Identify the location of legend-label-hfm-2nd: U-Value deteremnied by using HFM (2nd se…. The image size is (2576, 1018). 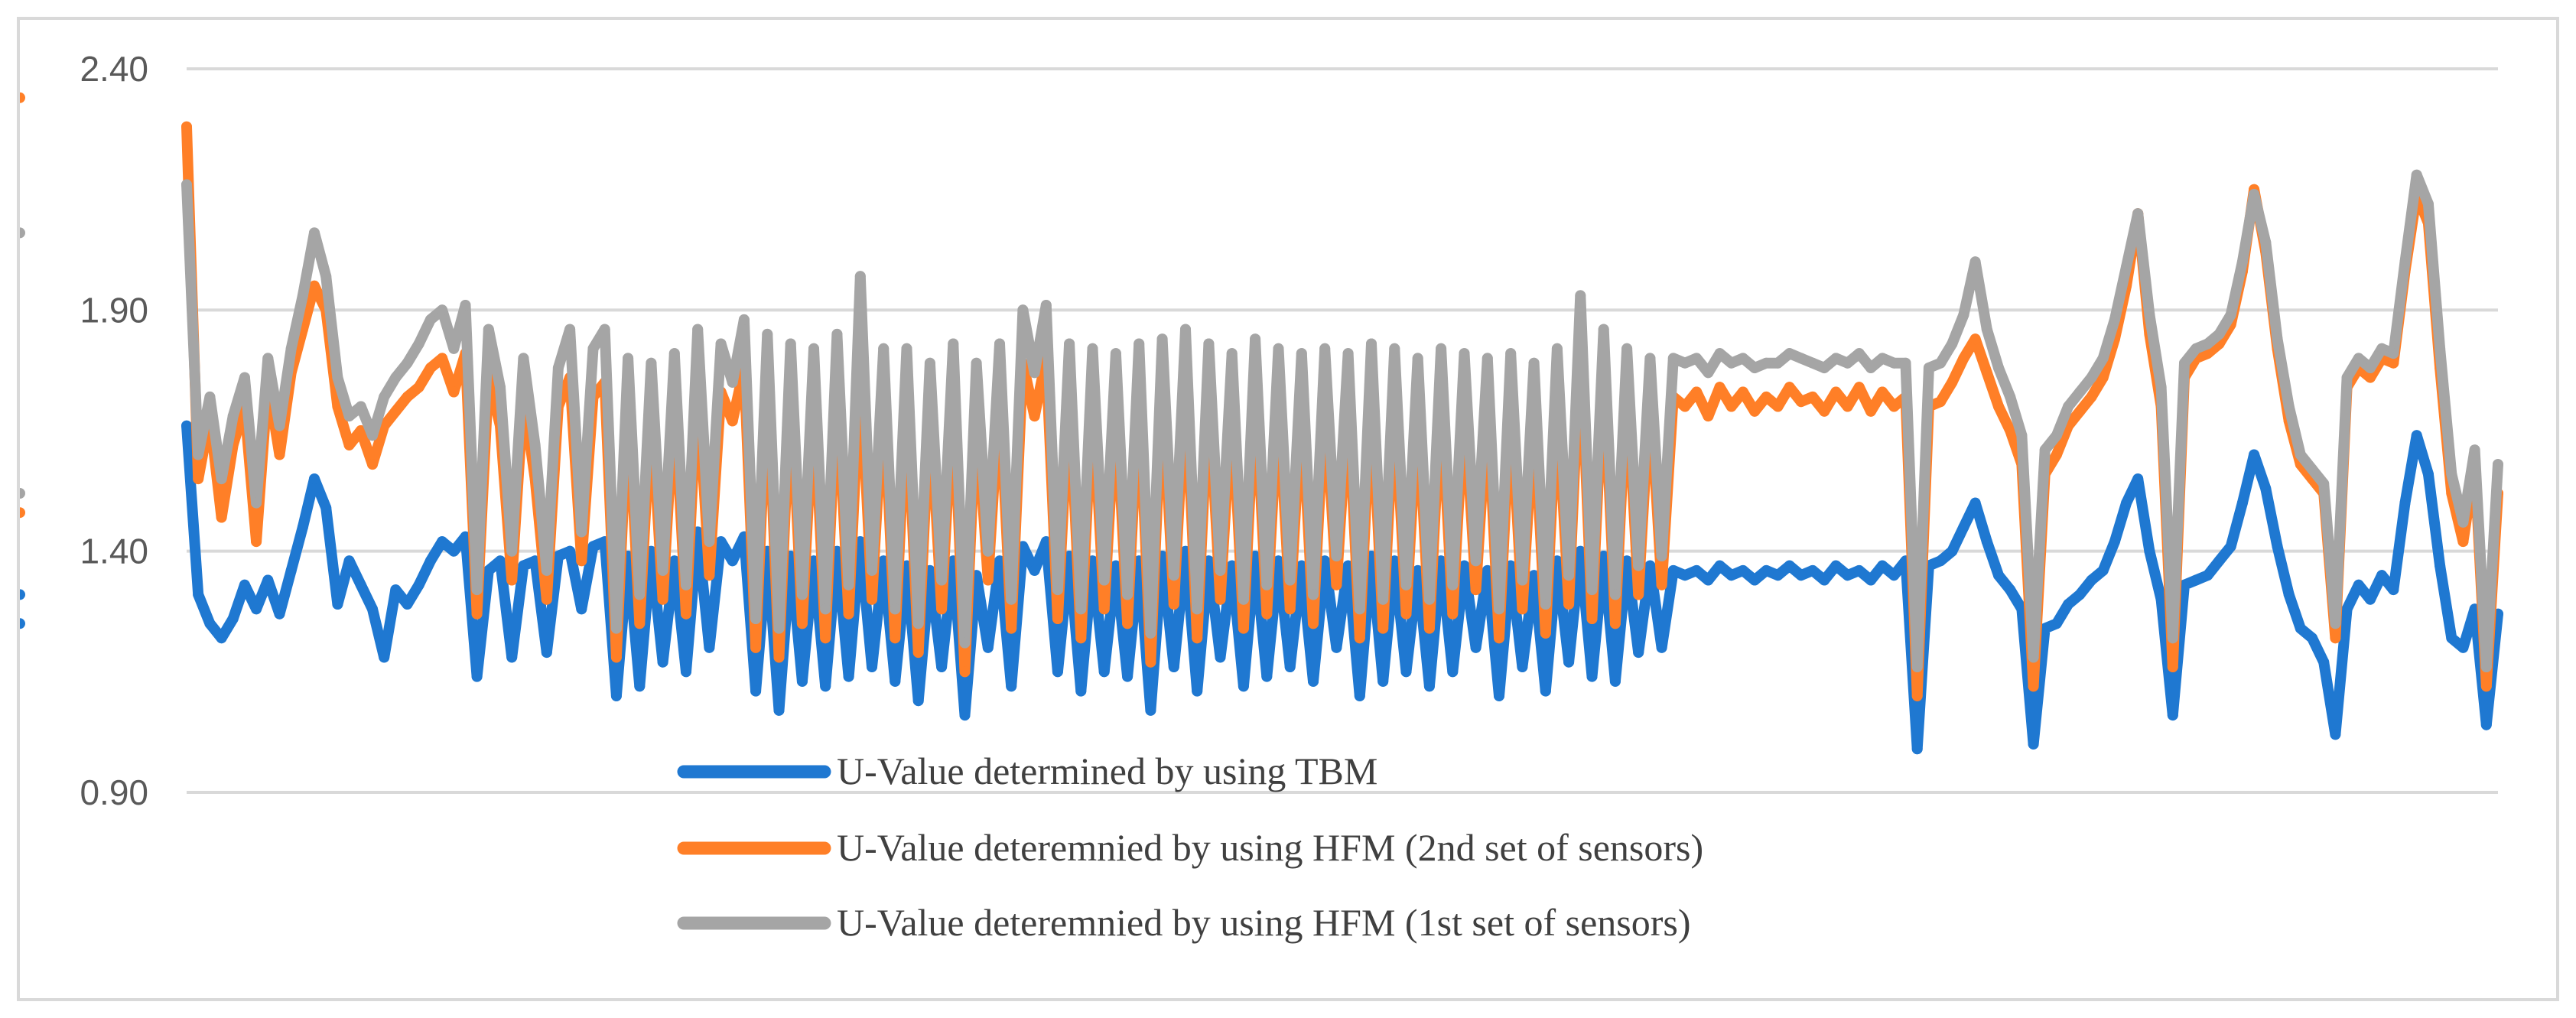
(1270, 847).